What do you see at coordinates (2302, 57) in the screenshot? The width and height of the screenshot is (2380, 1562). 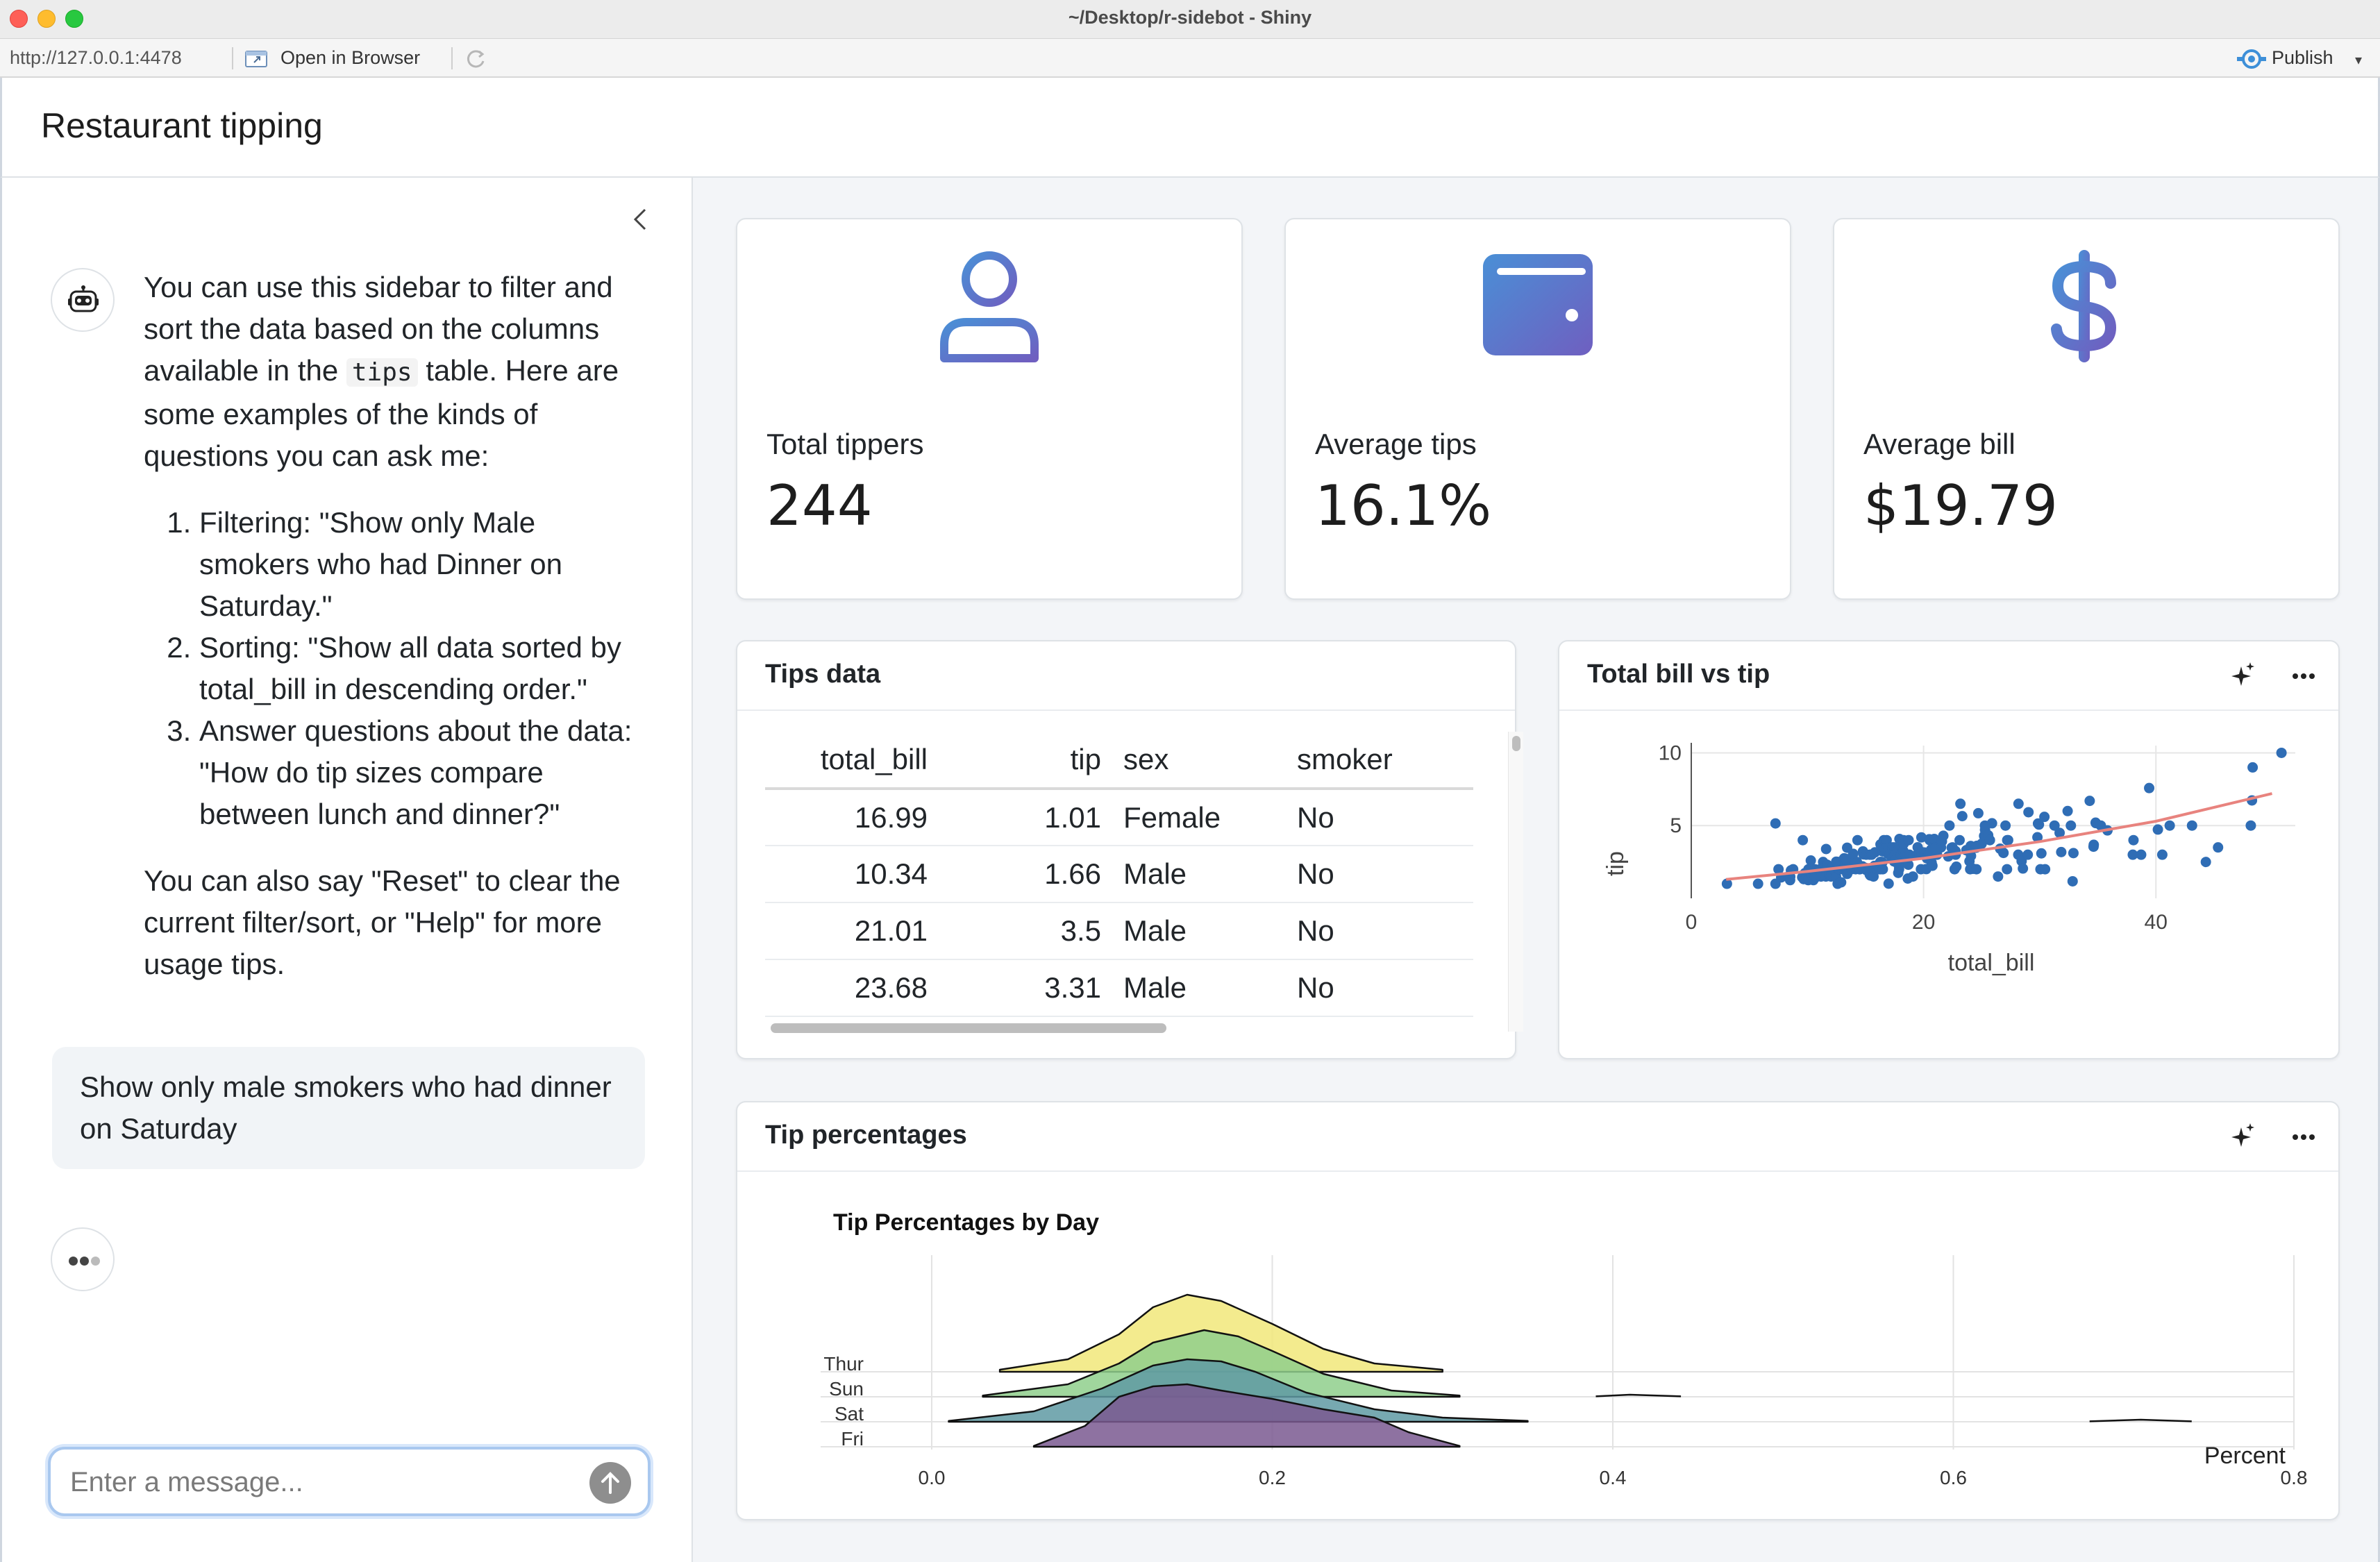 I see `publish-button: Publish` at bounding box center [2302, 57].